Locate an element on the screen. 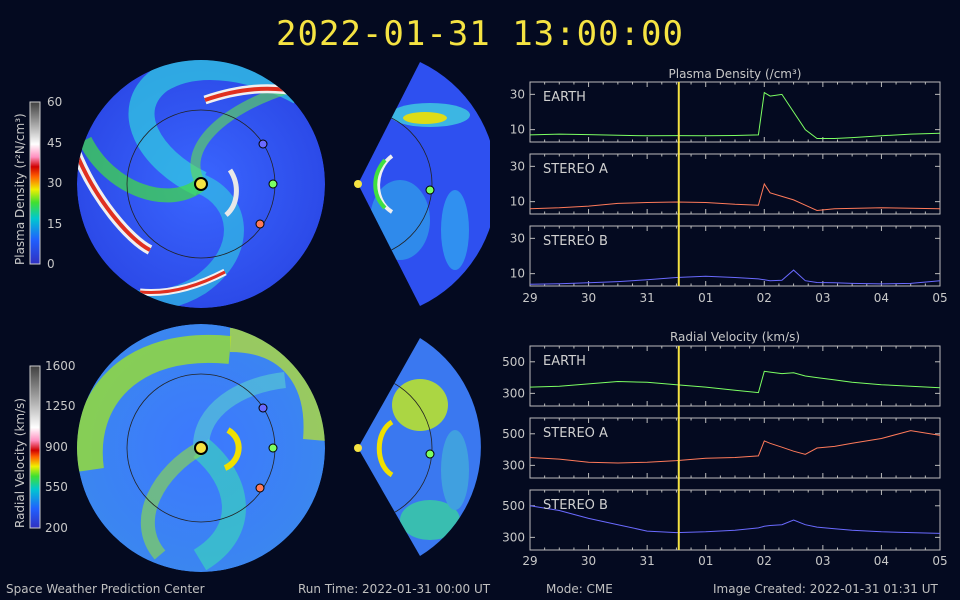 This screenshot has height=600, width=960. footer-mode: Mode: CME is located at coordinates (579, 589).